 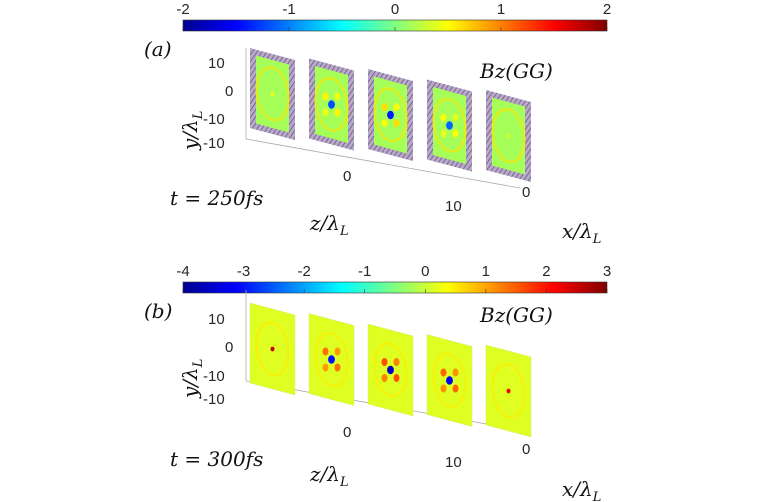 What do you see at coordinates (182, 271) in the screenshot?
I see `colorbar-tick-label: -4` at bounding box center [182, 271].